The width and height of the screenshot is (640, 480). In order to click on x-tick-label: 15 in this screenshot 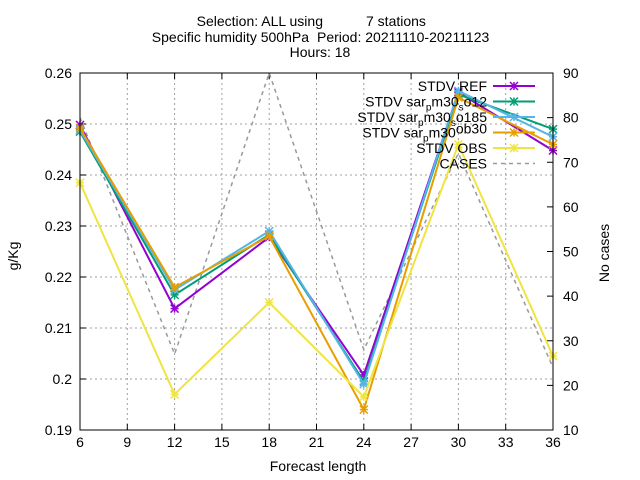, I will do `click(222, 442)`.